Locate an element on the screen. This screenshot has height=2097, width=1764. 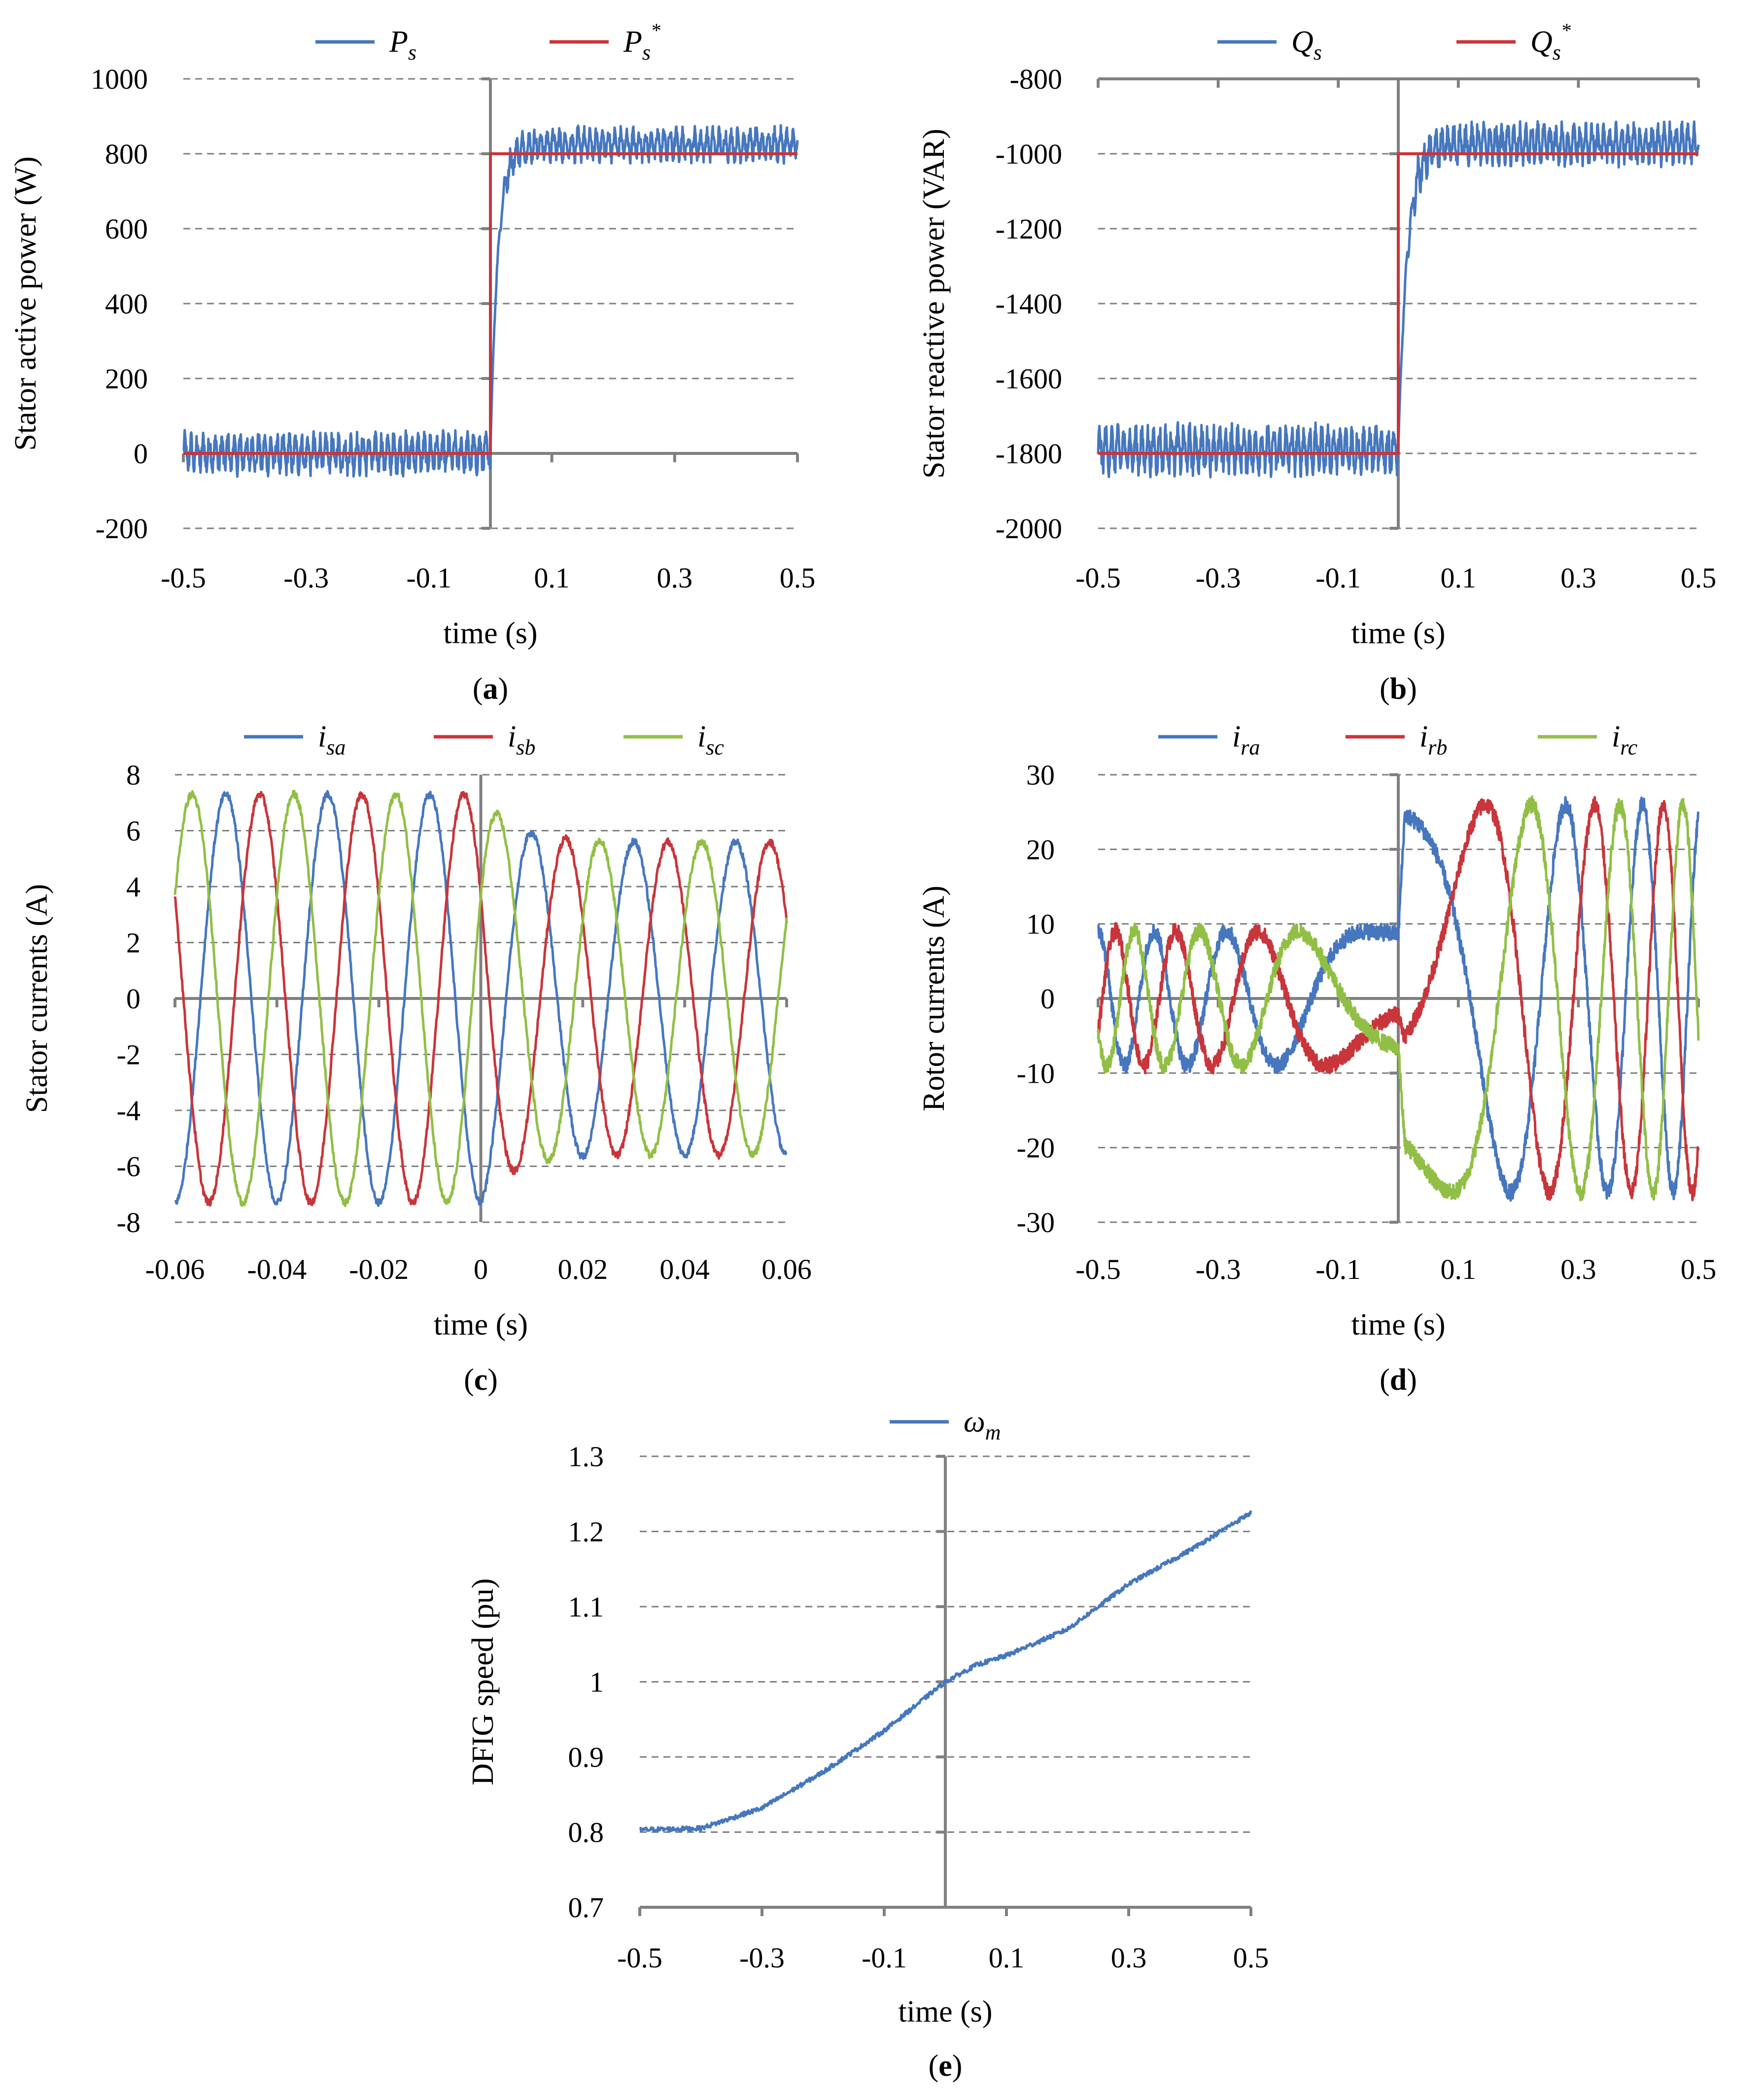
series-line-irc is located at coordinates (1398, 998).